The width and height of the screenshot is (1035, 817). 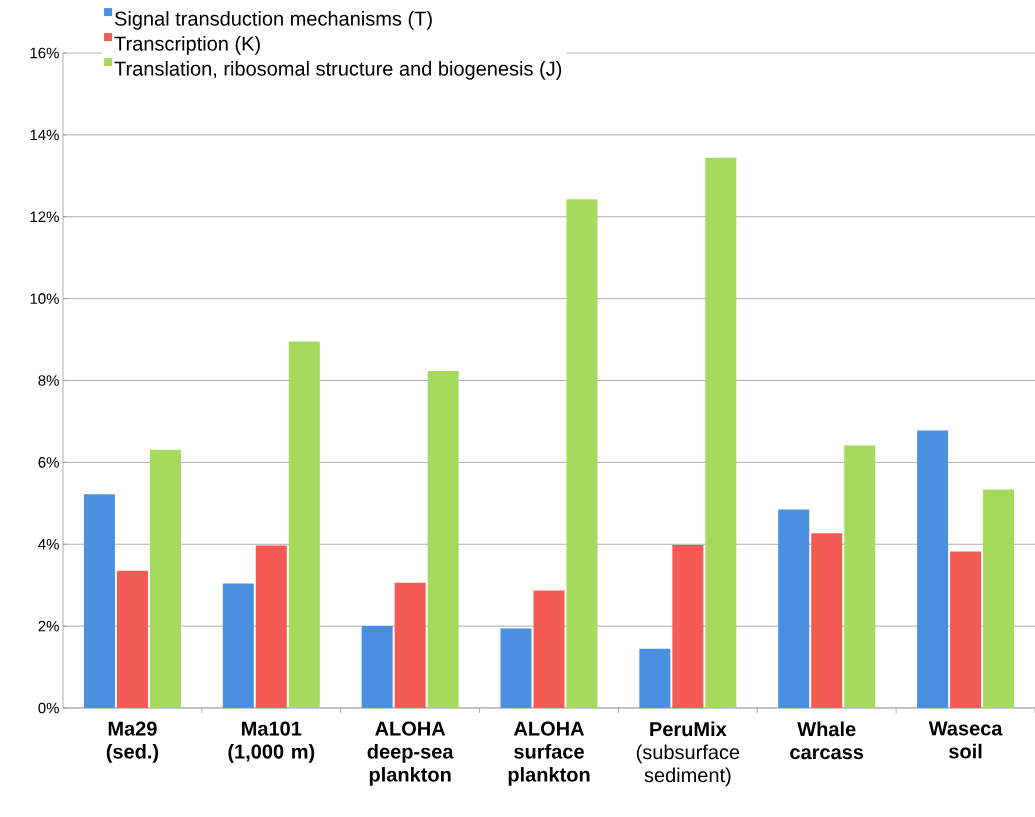 I want to click on x-tick-label: ALOHA surface plankton, so click(x=549, y=753).